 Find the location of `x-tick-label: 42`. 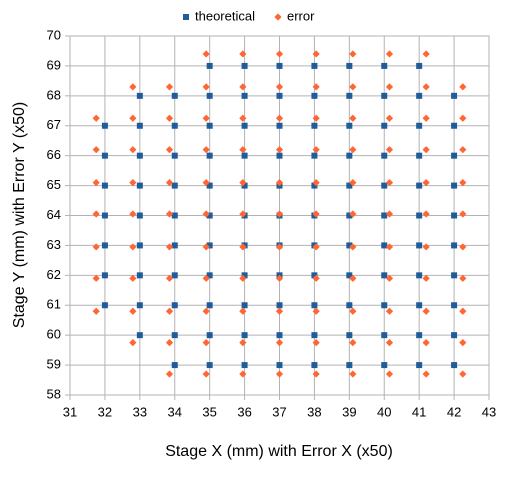

x-tick-label: 42 is located at coordinates (454, 411).